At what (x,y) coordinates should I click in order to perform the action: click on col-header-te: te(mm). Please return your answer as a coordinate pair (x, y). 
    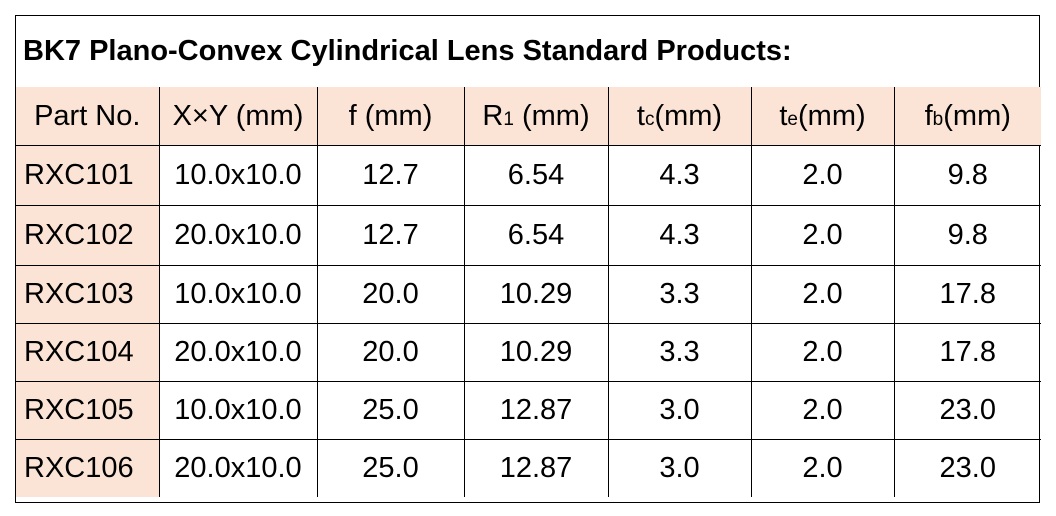
    Looking at the image, I should click on (822, 116).